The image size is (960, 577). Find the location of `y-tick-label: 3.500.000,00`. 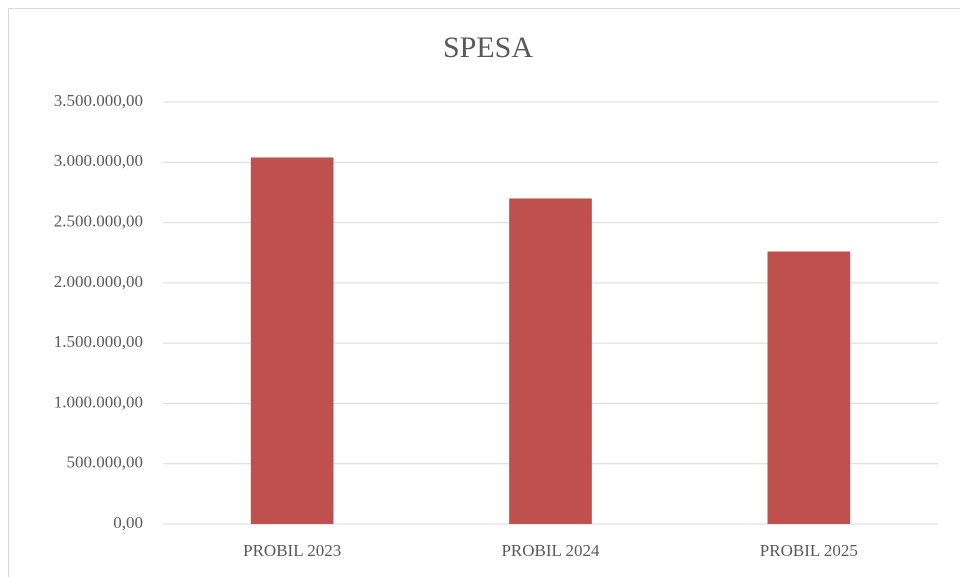

y-tick-label: 3.500.000,00 is located at coordinates (98, 100).